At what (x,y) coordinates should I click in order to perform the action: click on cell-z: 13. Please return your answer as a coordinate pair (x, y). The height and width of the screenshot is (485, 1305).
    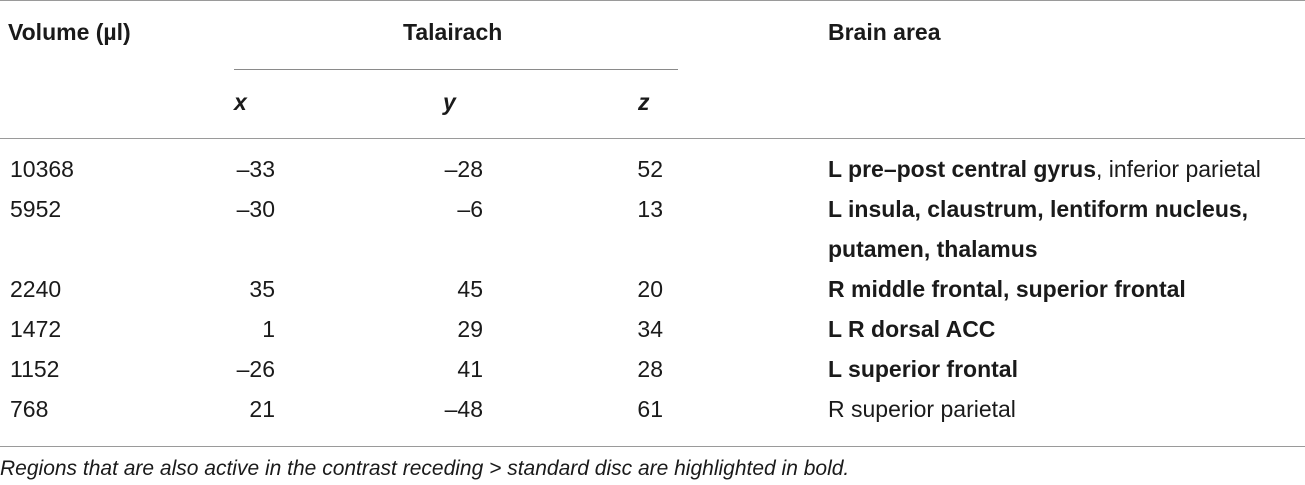
    Looking at the image, I should click on (650, 209).